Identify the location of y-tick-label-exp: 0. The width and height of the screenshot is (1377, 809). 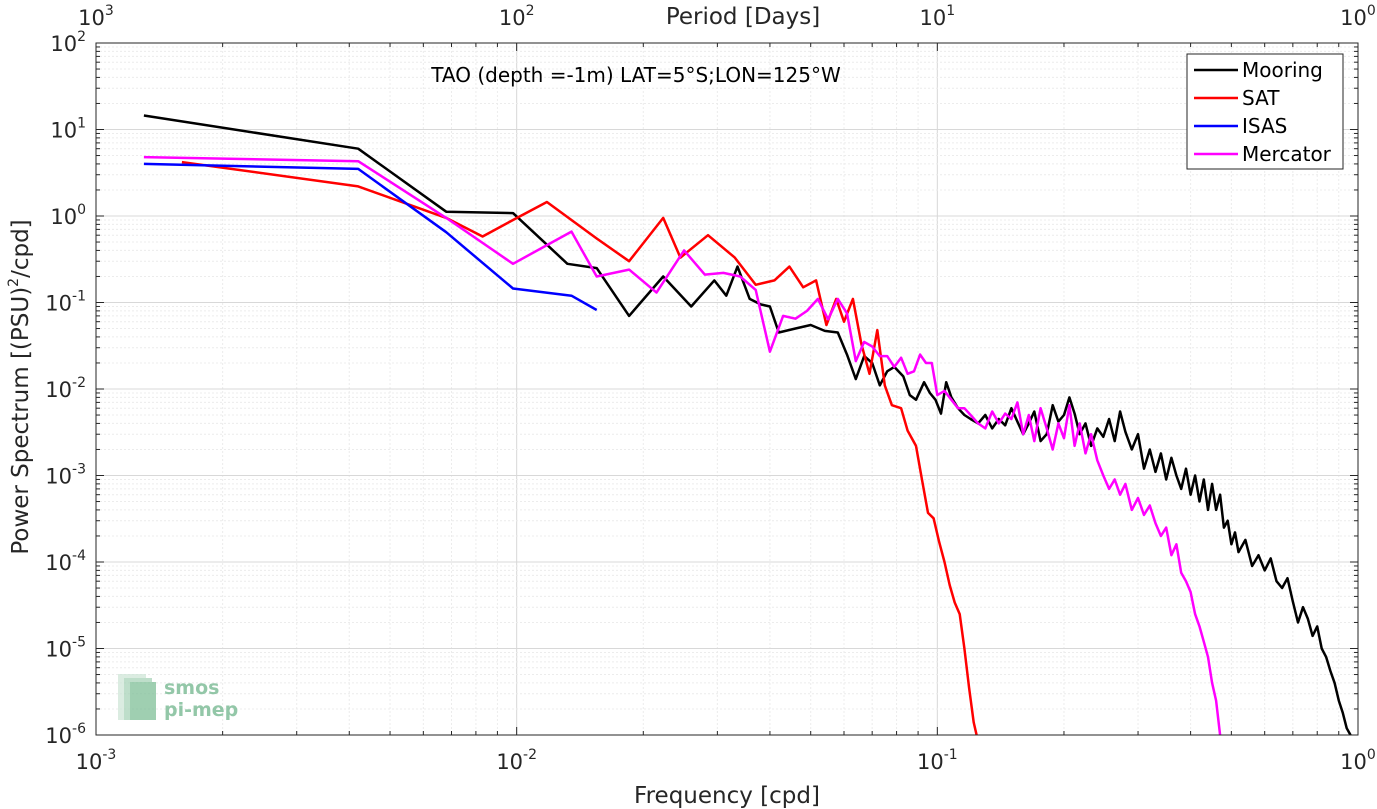
(81, 210).